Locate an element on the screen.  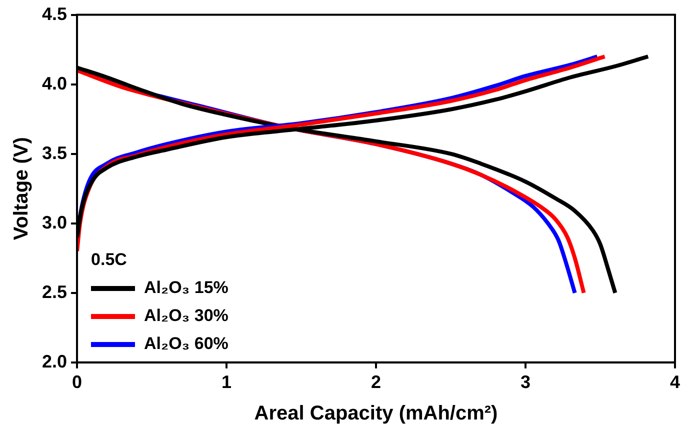
y-tick-label: 4.0 is located at coordinates (55, 83).